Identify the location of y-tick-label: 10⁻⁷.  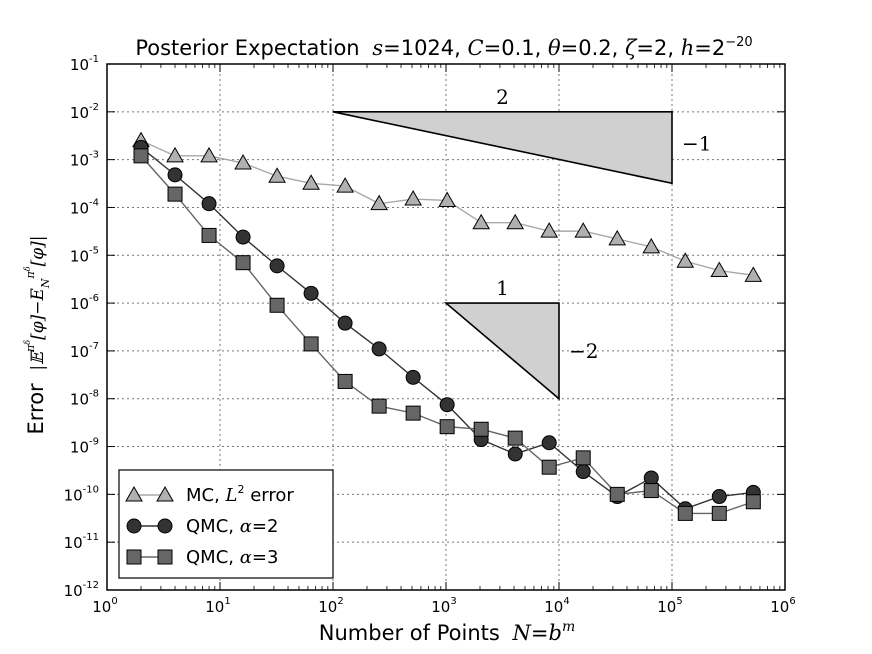
(84, 351).